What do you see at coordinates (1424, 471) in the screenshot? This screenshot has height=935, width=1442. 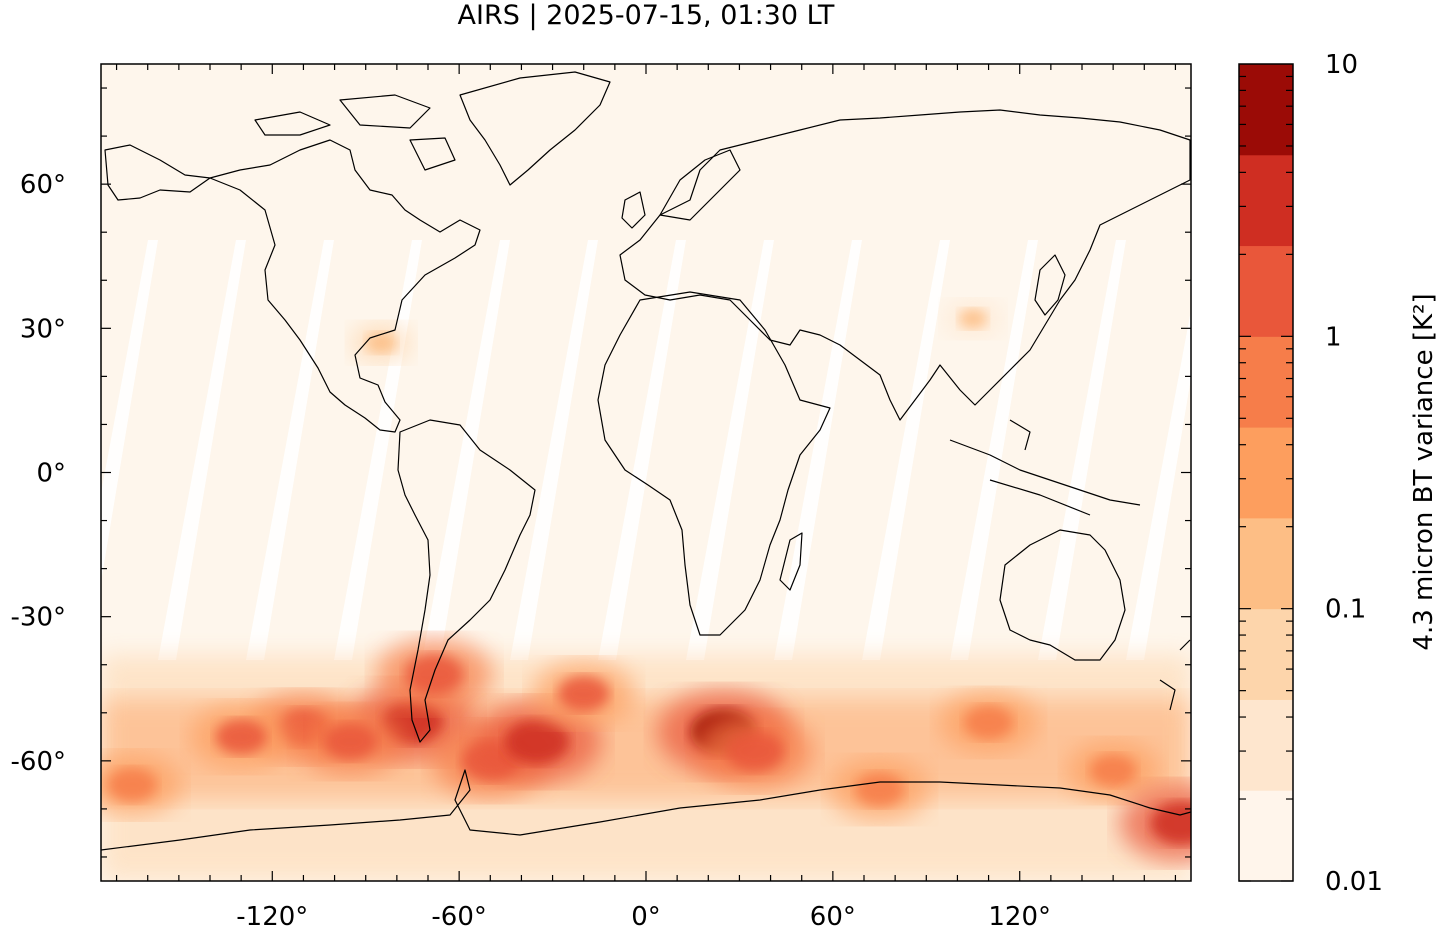 I see `colorbar-label: 4.3 micron BT variance [K²]` at bounding box center [1424, 471].